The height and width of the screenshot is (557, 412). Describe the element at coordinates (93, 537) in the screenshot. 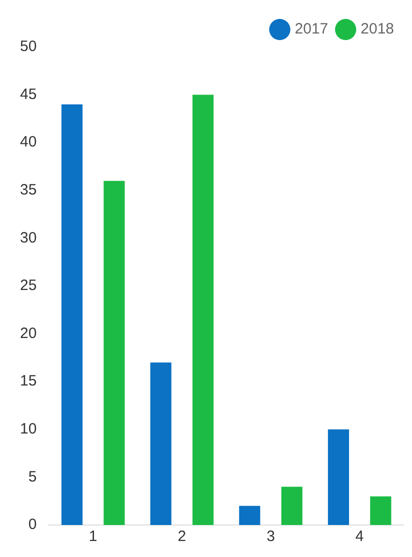

I see `x-tick-label: 1` at that location.